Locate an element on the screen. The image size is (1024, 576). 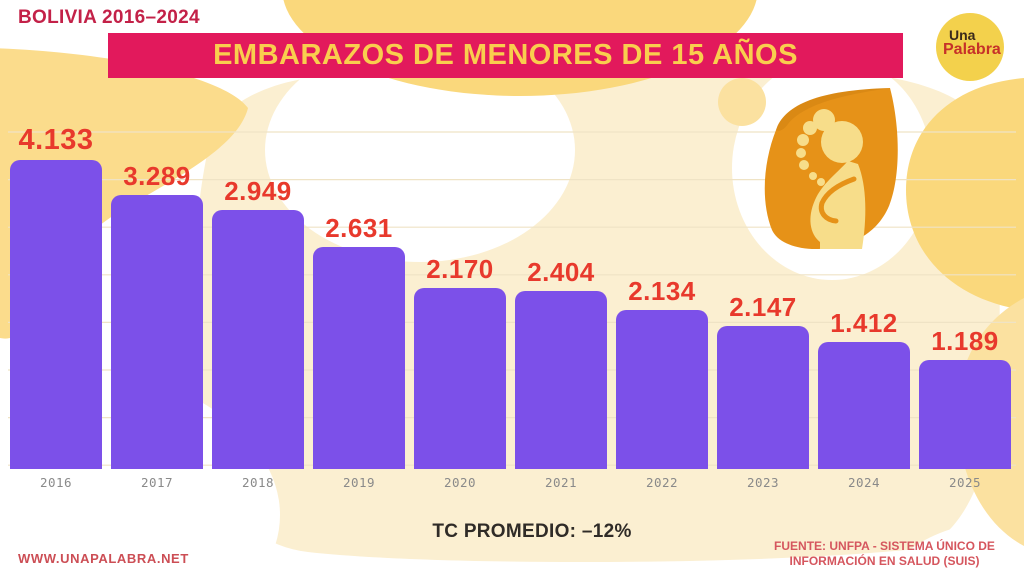
axis-year-label-2020: 2020 is located at coordinates (460, 482).